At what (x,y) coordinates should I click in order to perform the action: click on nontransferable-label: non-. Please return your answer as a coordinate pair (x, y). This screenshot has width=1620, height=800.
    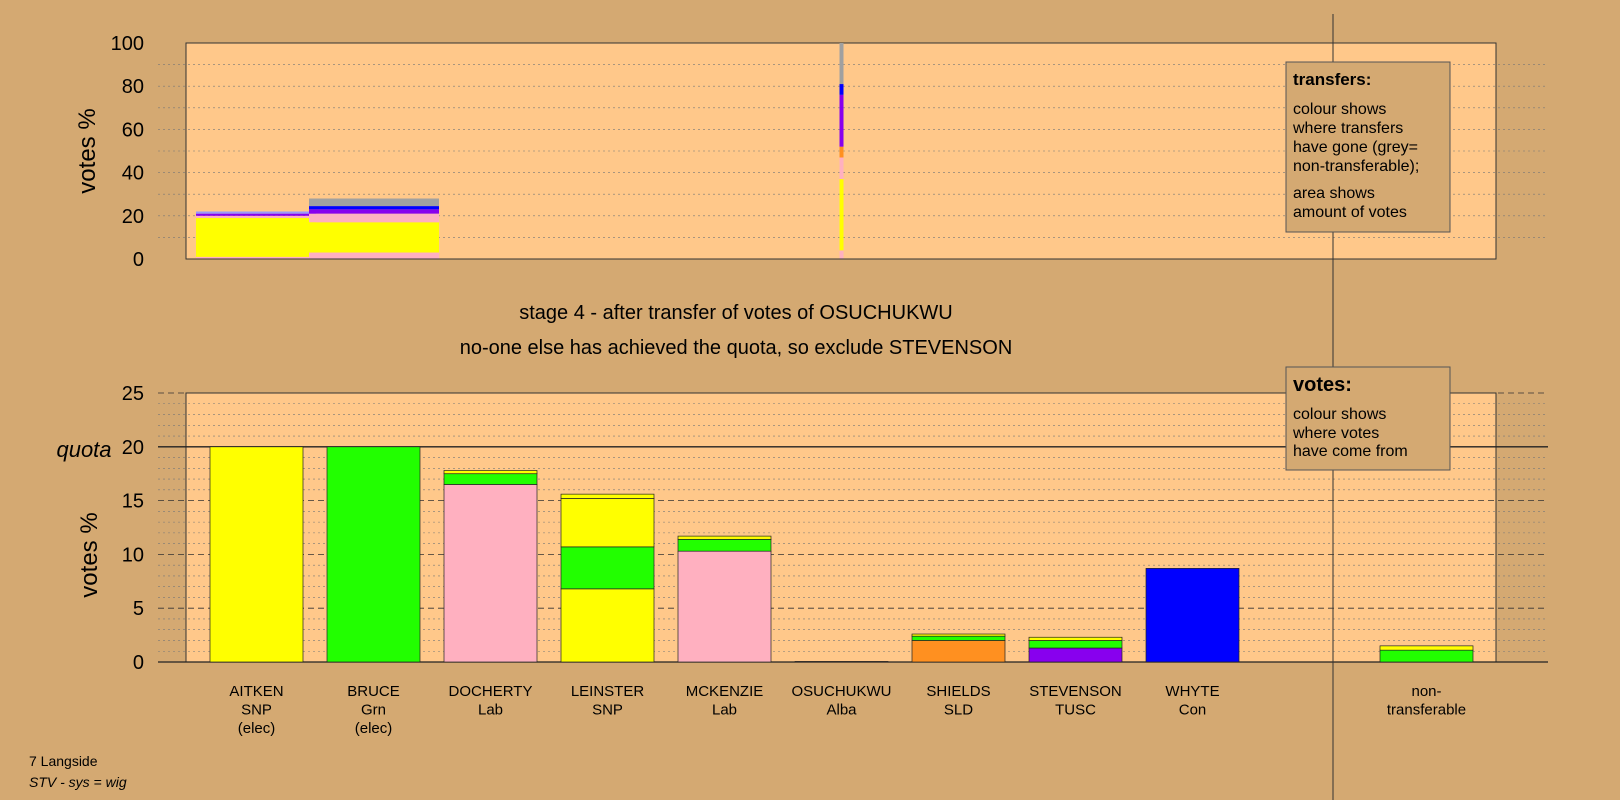
    Looking at the image, I should click on (1426, 691).